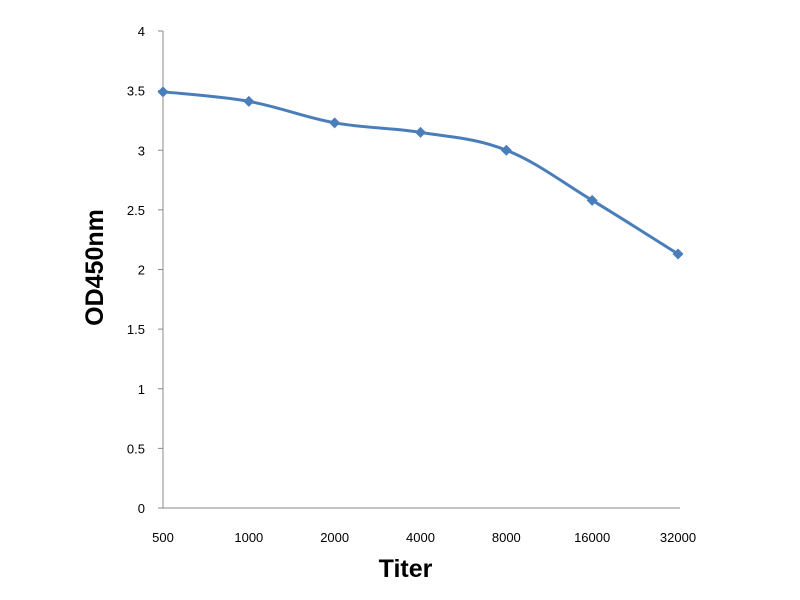  Describe the element at coordinates (678, 537) in the screenshot. I see `x-tick-label: 32000` at that location.